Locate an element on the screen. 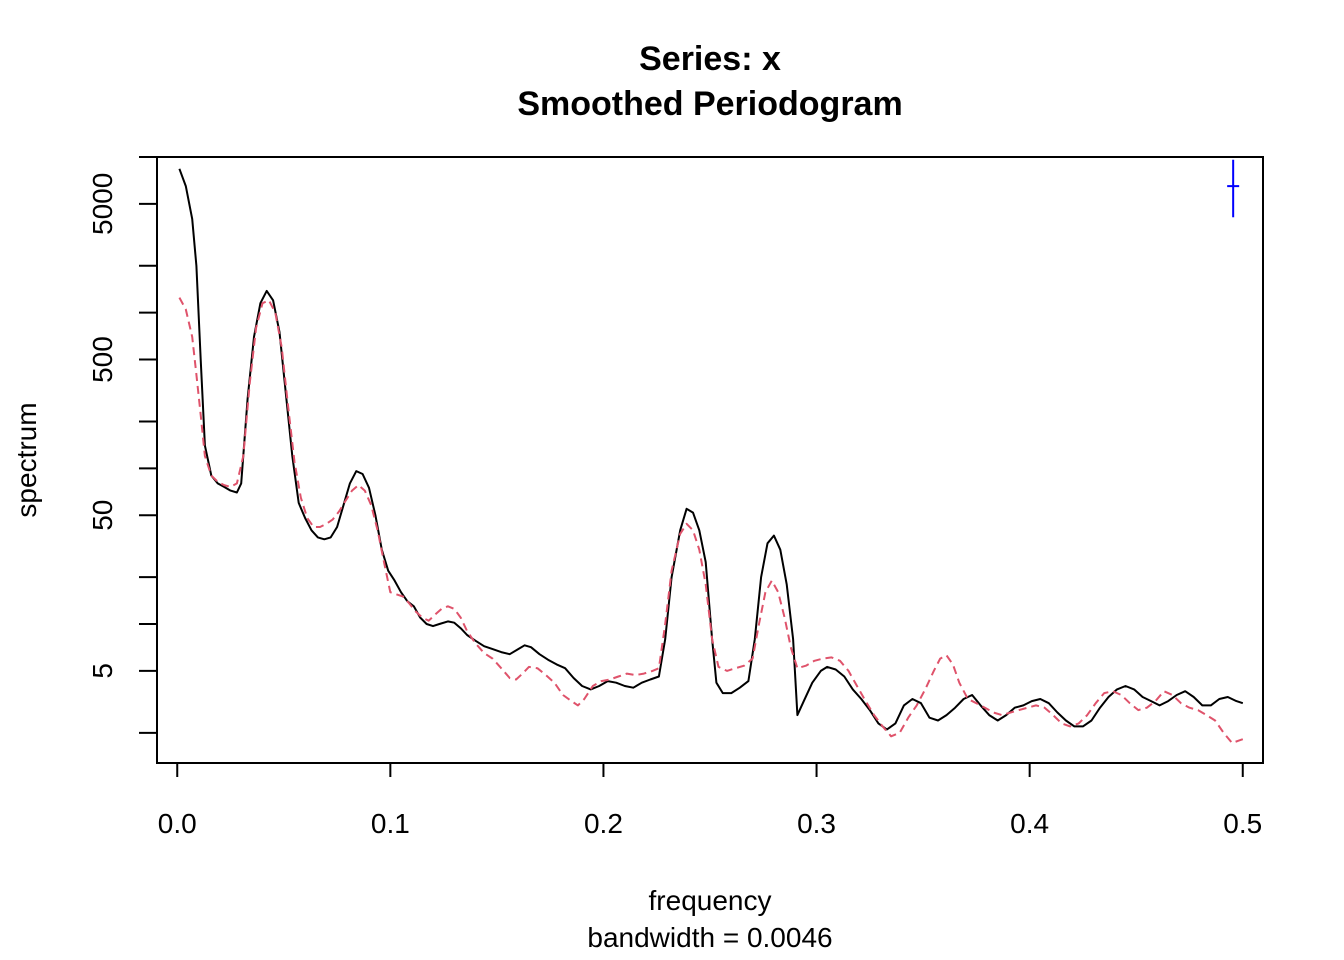 The image size is (1344, 960). chart-subtitle: Smoothed Periodogram is located at coordinates (709, 104).